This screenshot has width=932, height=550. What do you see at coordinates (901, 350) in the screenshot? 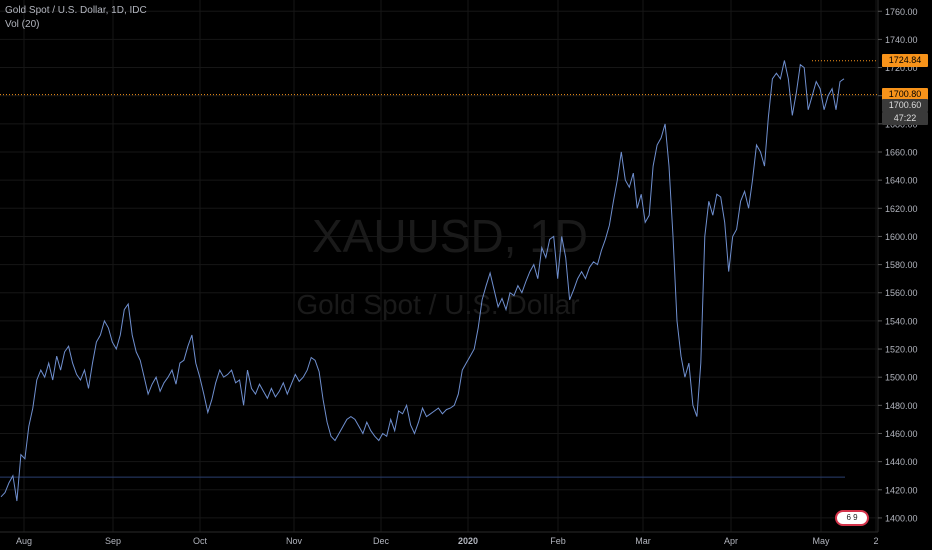
I see `price-tick-label: 1520.00` at bounding box center [901, 350].